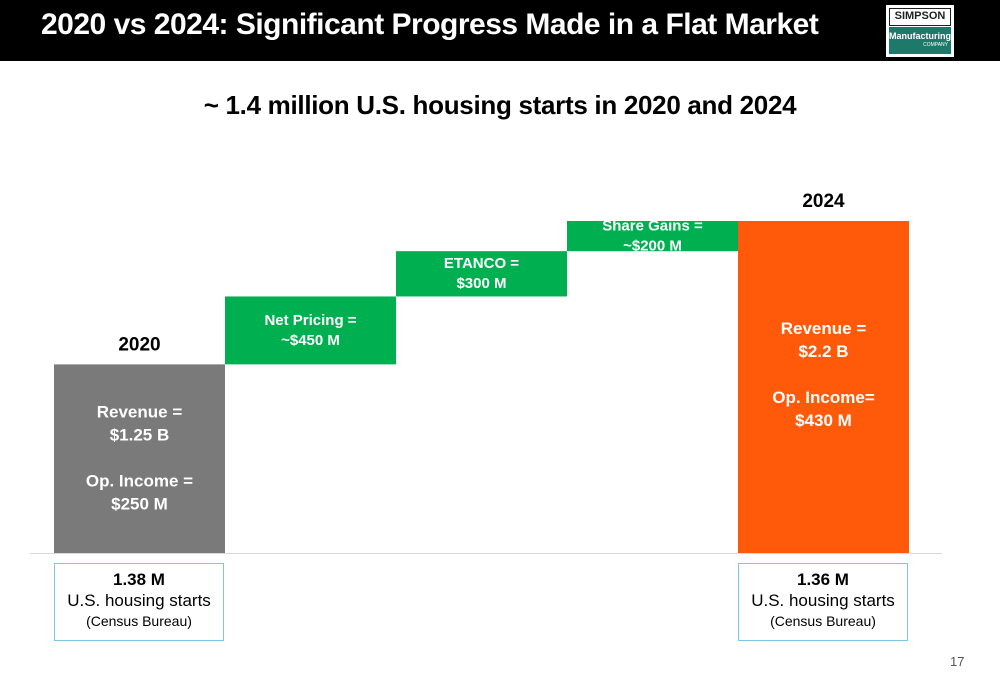 The image size is (1000, 685). I want to click on data-label-net-pricing-1: ~$450 M, so click(310, 340).